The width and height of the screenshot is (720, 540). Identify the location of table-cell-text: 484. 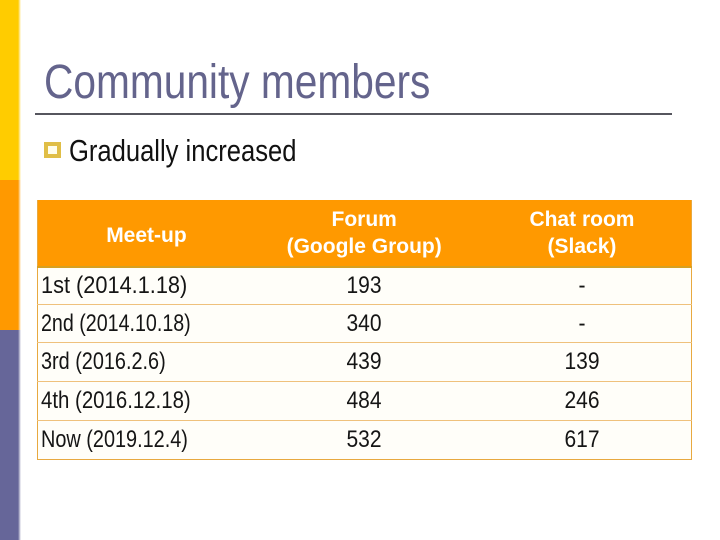
(364, 401).